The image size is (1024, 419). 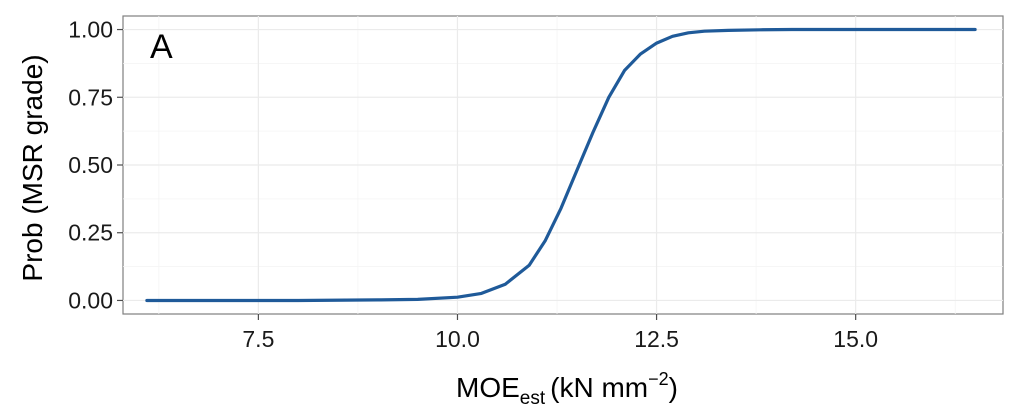 What do you see at coordinates (90, 300) in the screenshot?
I see `y-tick-label: 0.00` at bounding box center [90, 300].